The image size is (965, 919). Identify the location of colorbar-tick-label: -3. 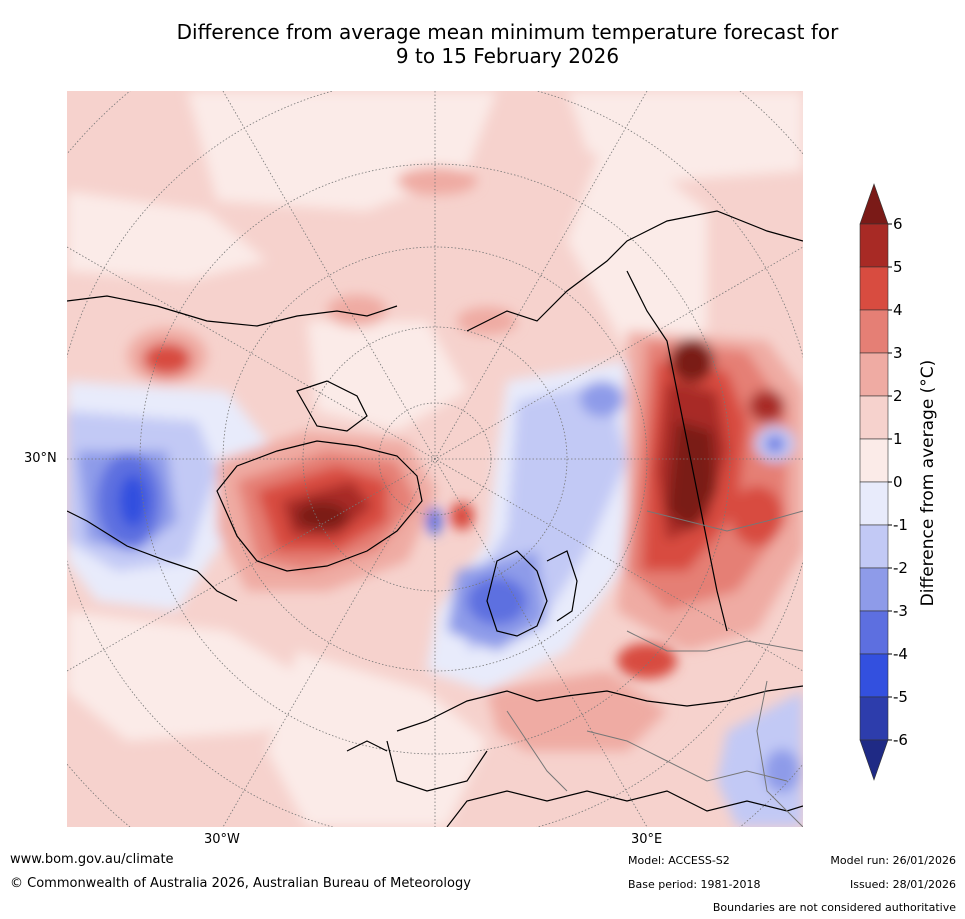
(900, 611).